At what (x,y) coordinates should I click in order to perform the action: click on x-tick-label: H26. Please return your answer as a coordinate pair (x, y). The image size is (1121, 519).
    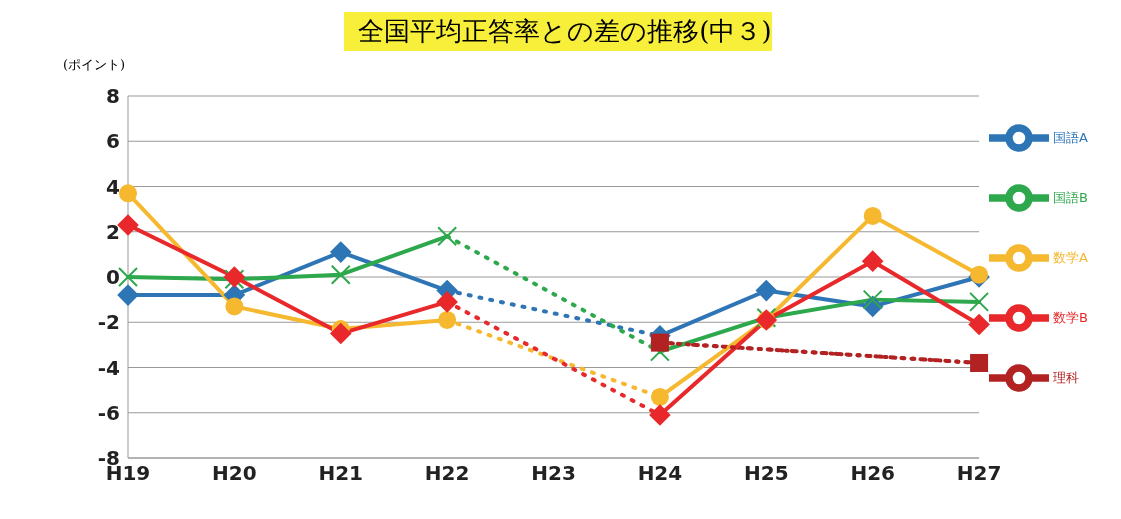
    Looking at the image, I should click on (872, 473).